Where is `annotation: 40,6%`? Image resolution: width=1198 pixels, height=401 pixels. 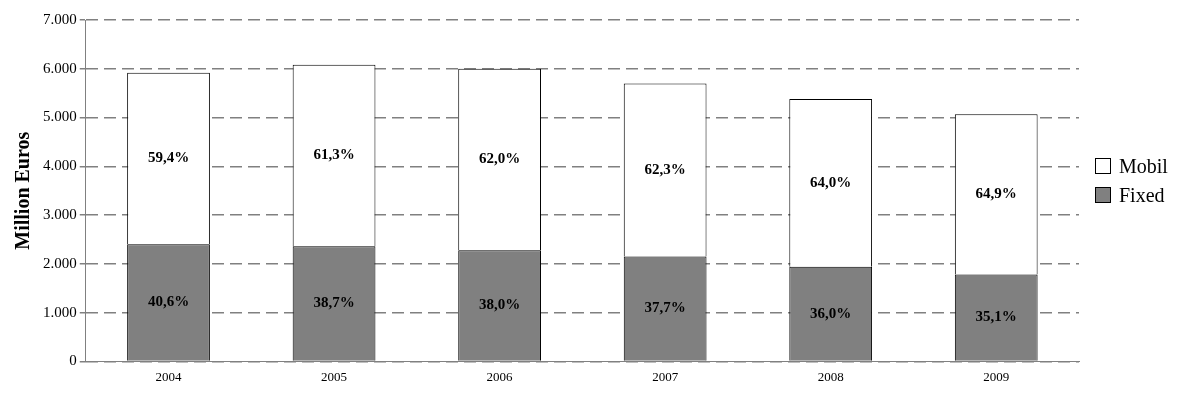 annotation: 40,6% is located at coordinates (168, 301).